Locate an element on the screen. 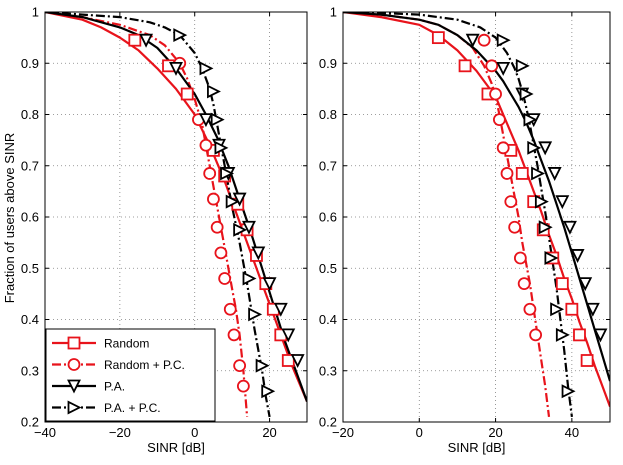 Image resolution: width=623 pixels, height=465 pixels. legend-label-3: P.A. is located at coordinates (114, 387).